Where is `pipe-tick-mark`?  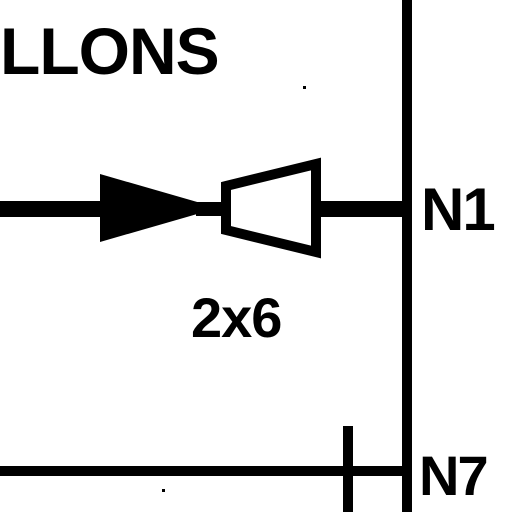
pipe-tick-mark is located at coordinates (348, 469).